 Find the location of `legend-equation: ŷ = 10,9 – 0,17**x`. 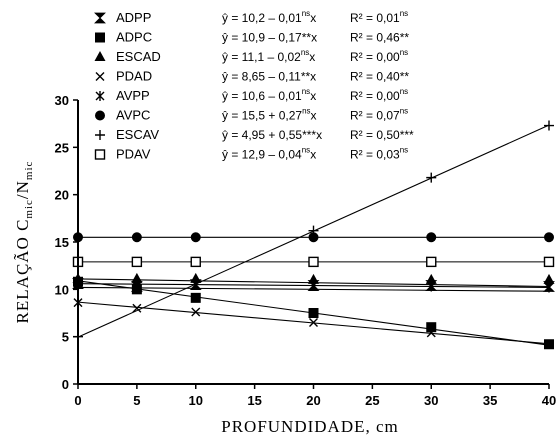

legend-equation: ŷ = 10,9 – 0,17**x is located at coordinates (269, 38).